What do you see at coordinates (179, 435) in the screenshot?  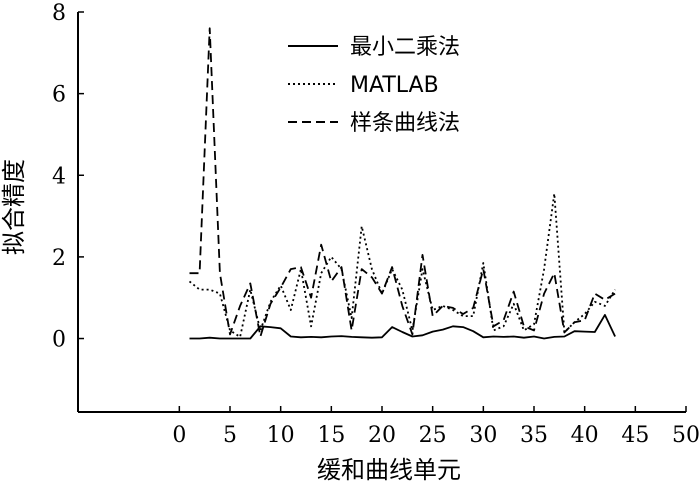 I see `x-tick-label: 0` at bounding box center [179, 435].